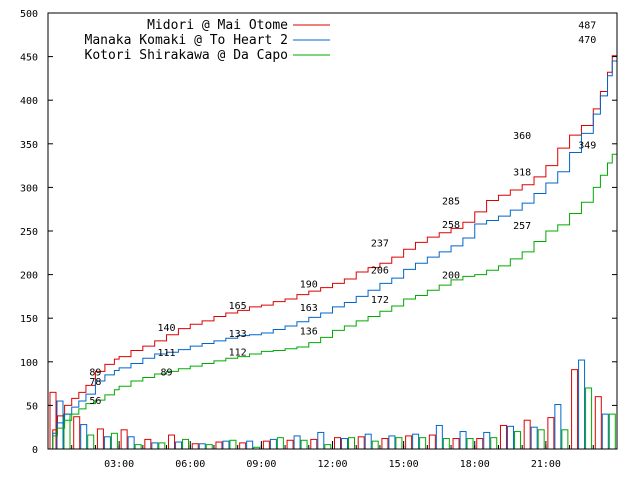 The height and width of the screenshot is (480, 640). What do you see at coordinates (167, 353) in the screenshot?
I see `point-label: 111` at bounding box center [167, 353].